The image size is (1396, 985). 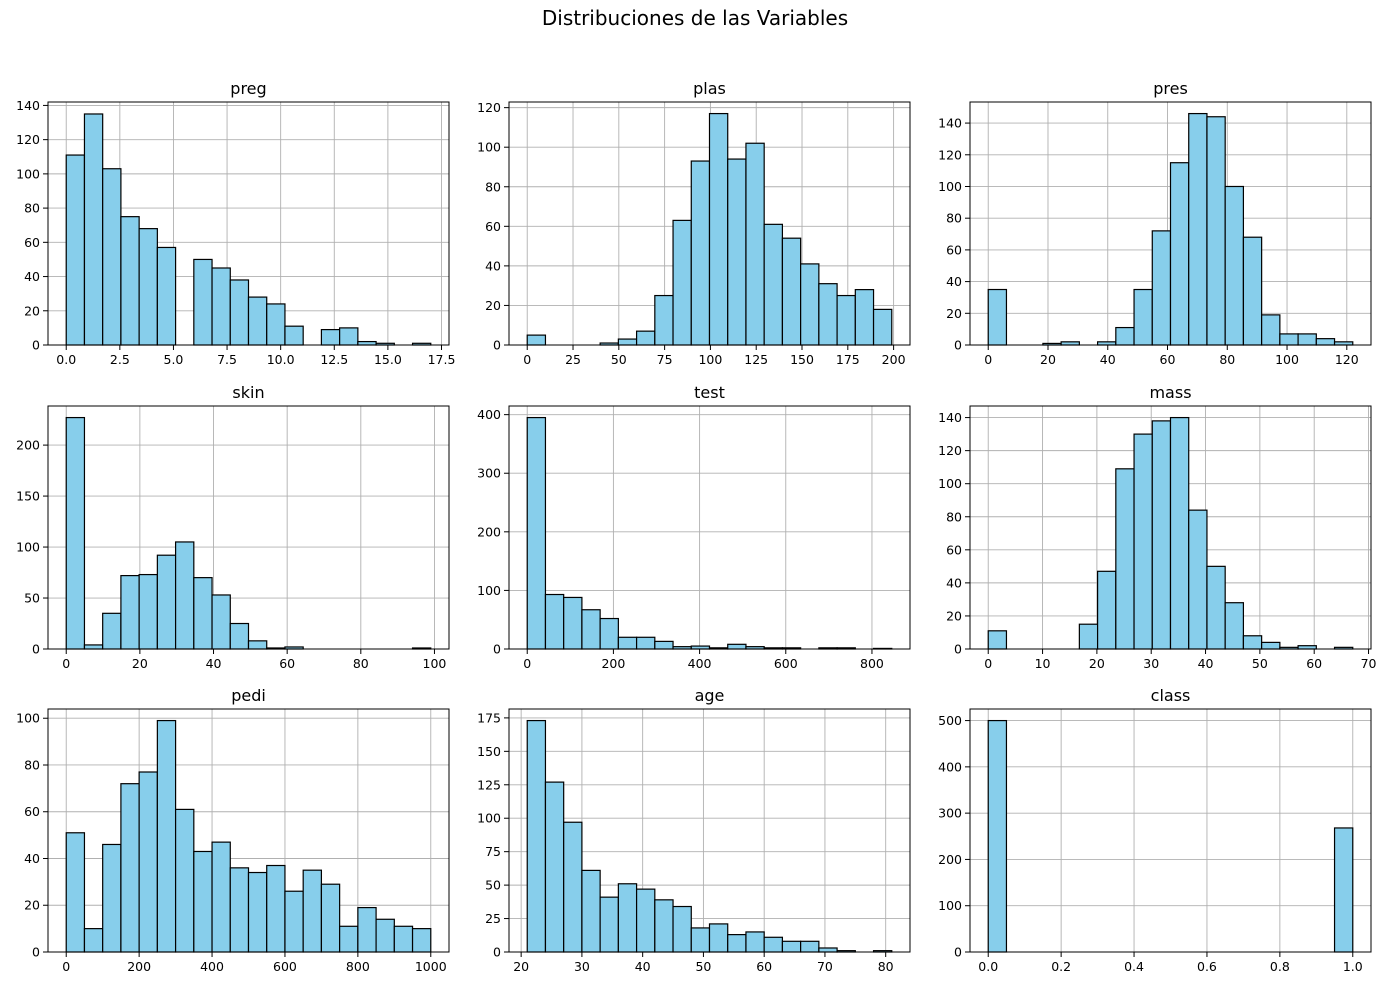 I want to click on mass-ytick-label: 60, so click(x=954, y=549).